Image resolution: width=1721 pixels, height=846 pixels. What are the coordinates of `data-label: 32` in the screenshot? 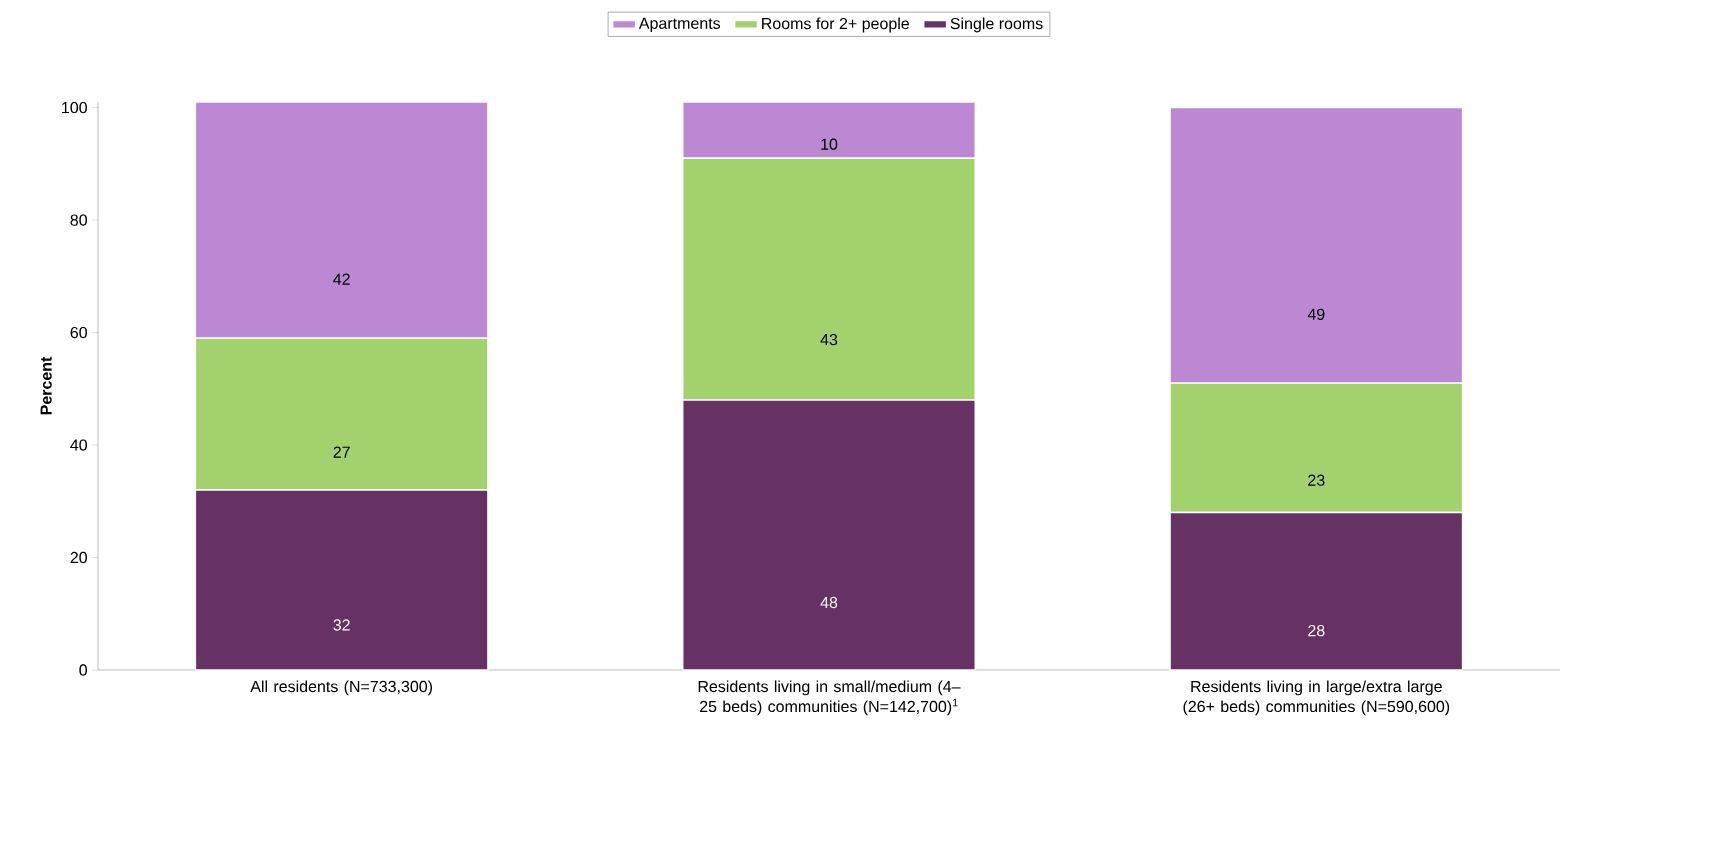 It's located at (341, 625).